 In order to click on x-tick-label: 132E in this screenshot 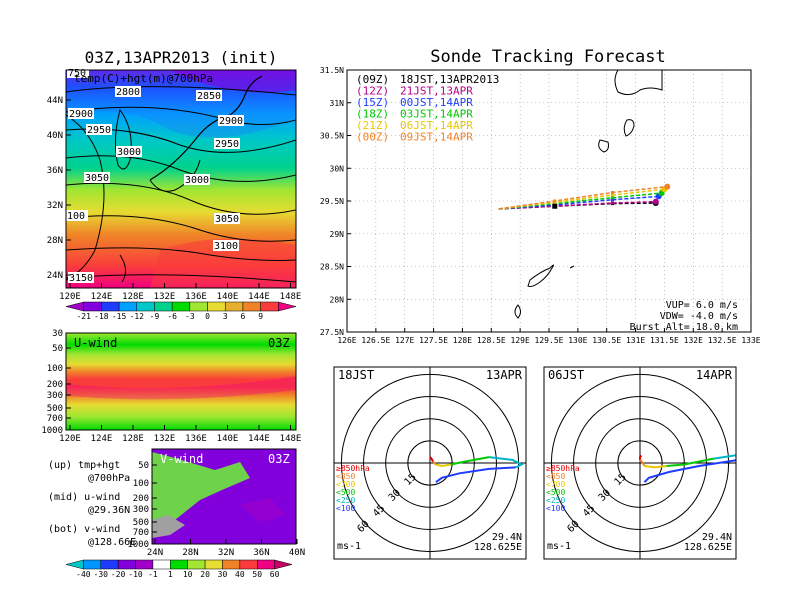, I will do `click(693, 340)`.